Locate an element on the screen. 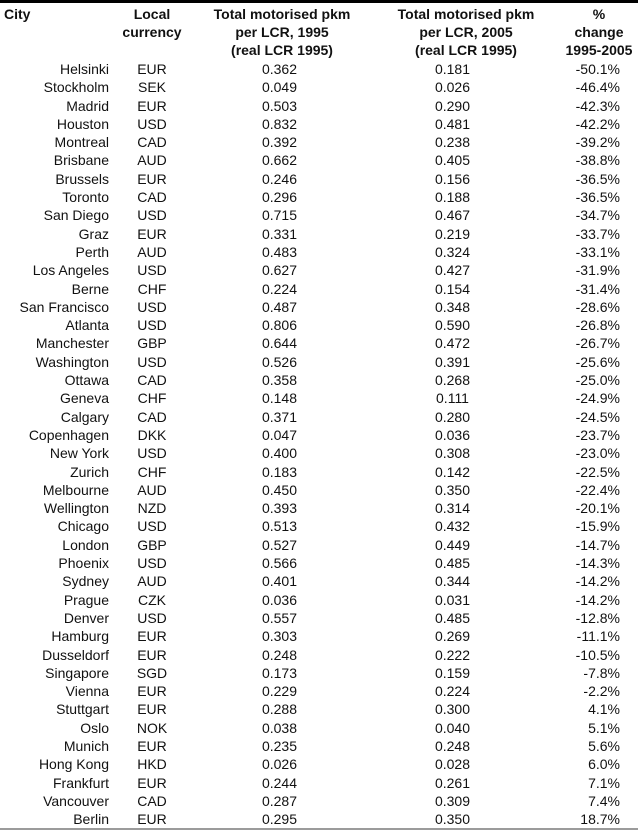  cell-pct-change: -42.3% is located at coordinates (597, 105).